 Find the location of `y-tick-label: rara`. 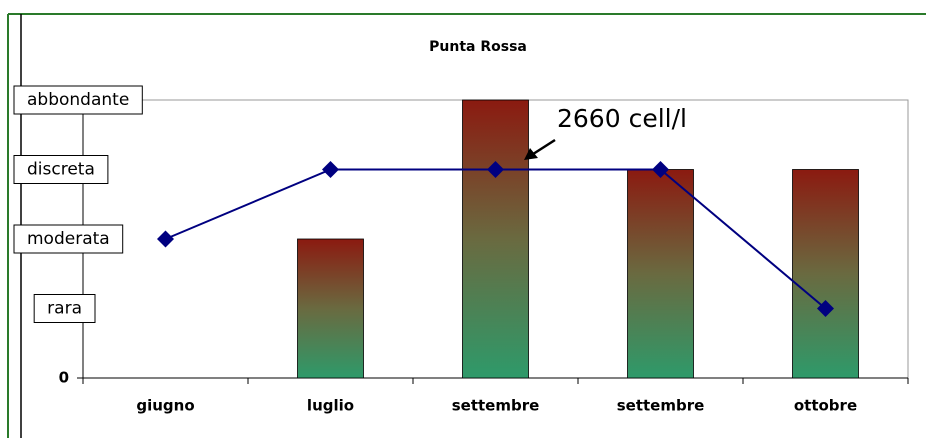

y-tick-label: rara is located at coordinates (64, 309).